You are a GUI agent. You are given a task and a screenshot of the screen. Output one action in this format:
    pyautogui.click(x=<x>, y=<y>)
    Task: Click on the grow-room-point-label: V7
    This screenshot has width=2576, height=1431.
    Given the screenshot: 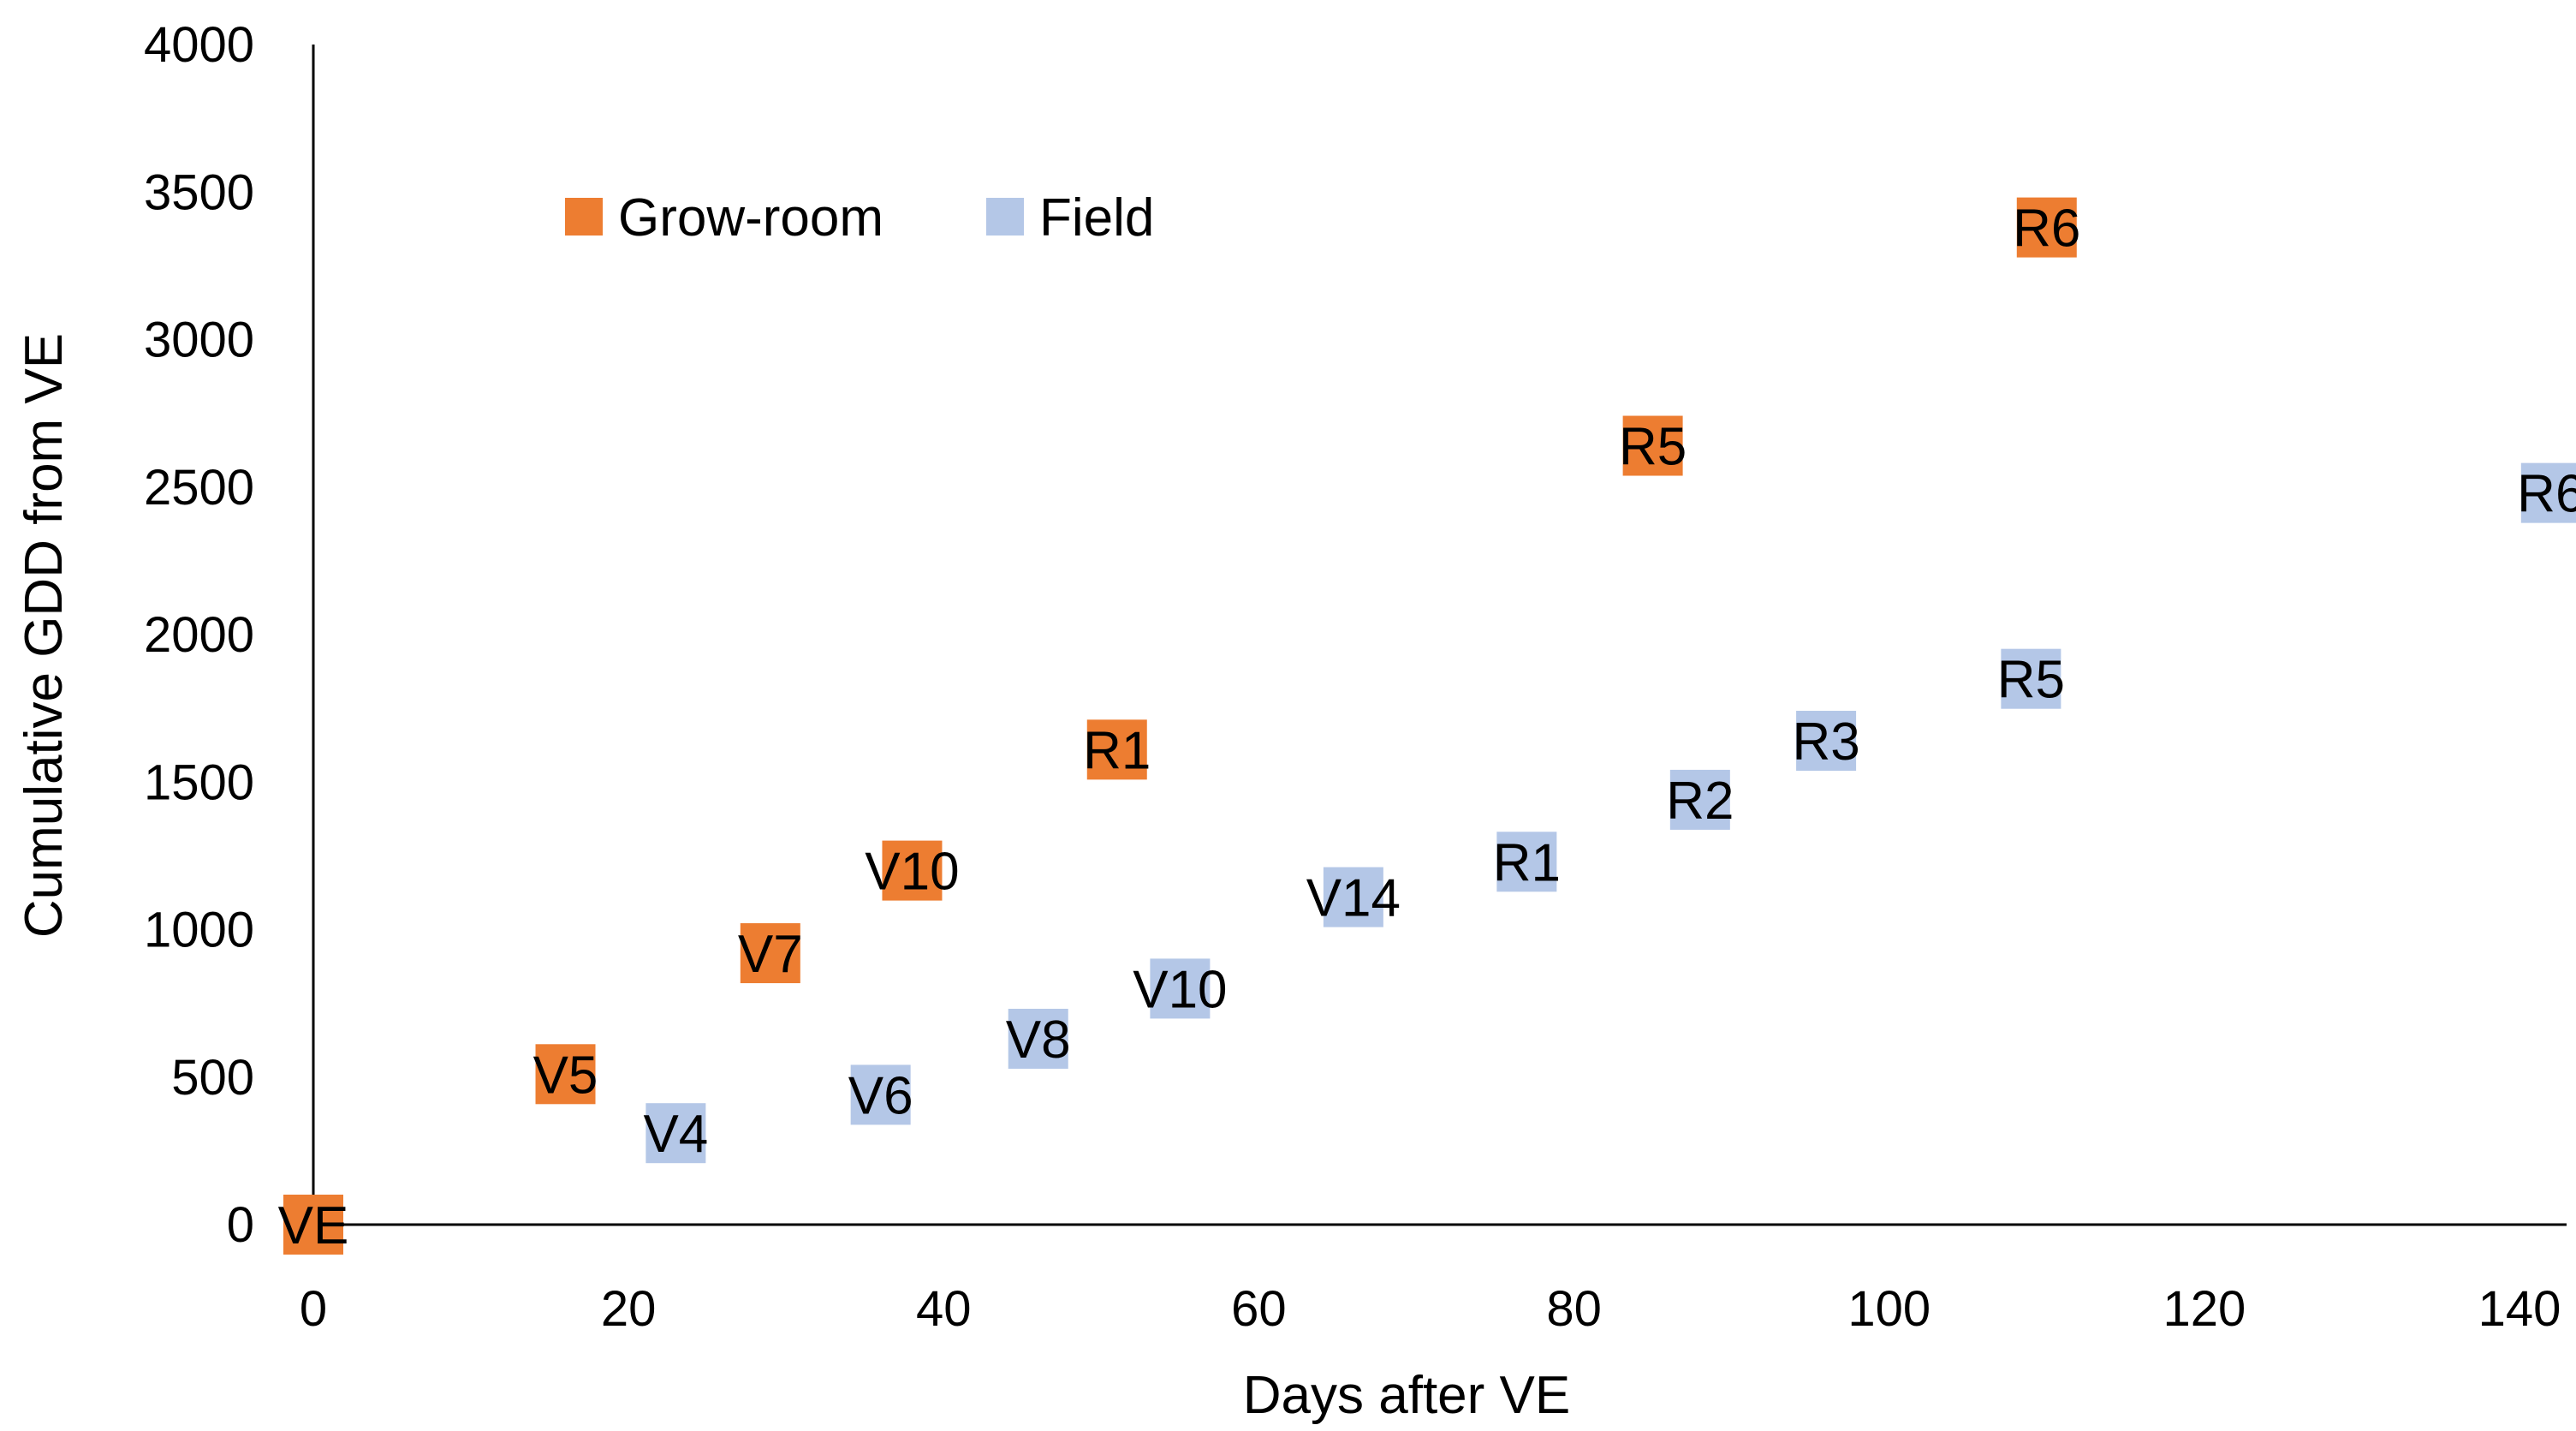 What is the action you would take?
    pyautogui.click(x=770, y=955)
    